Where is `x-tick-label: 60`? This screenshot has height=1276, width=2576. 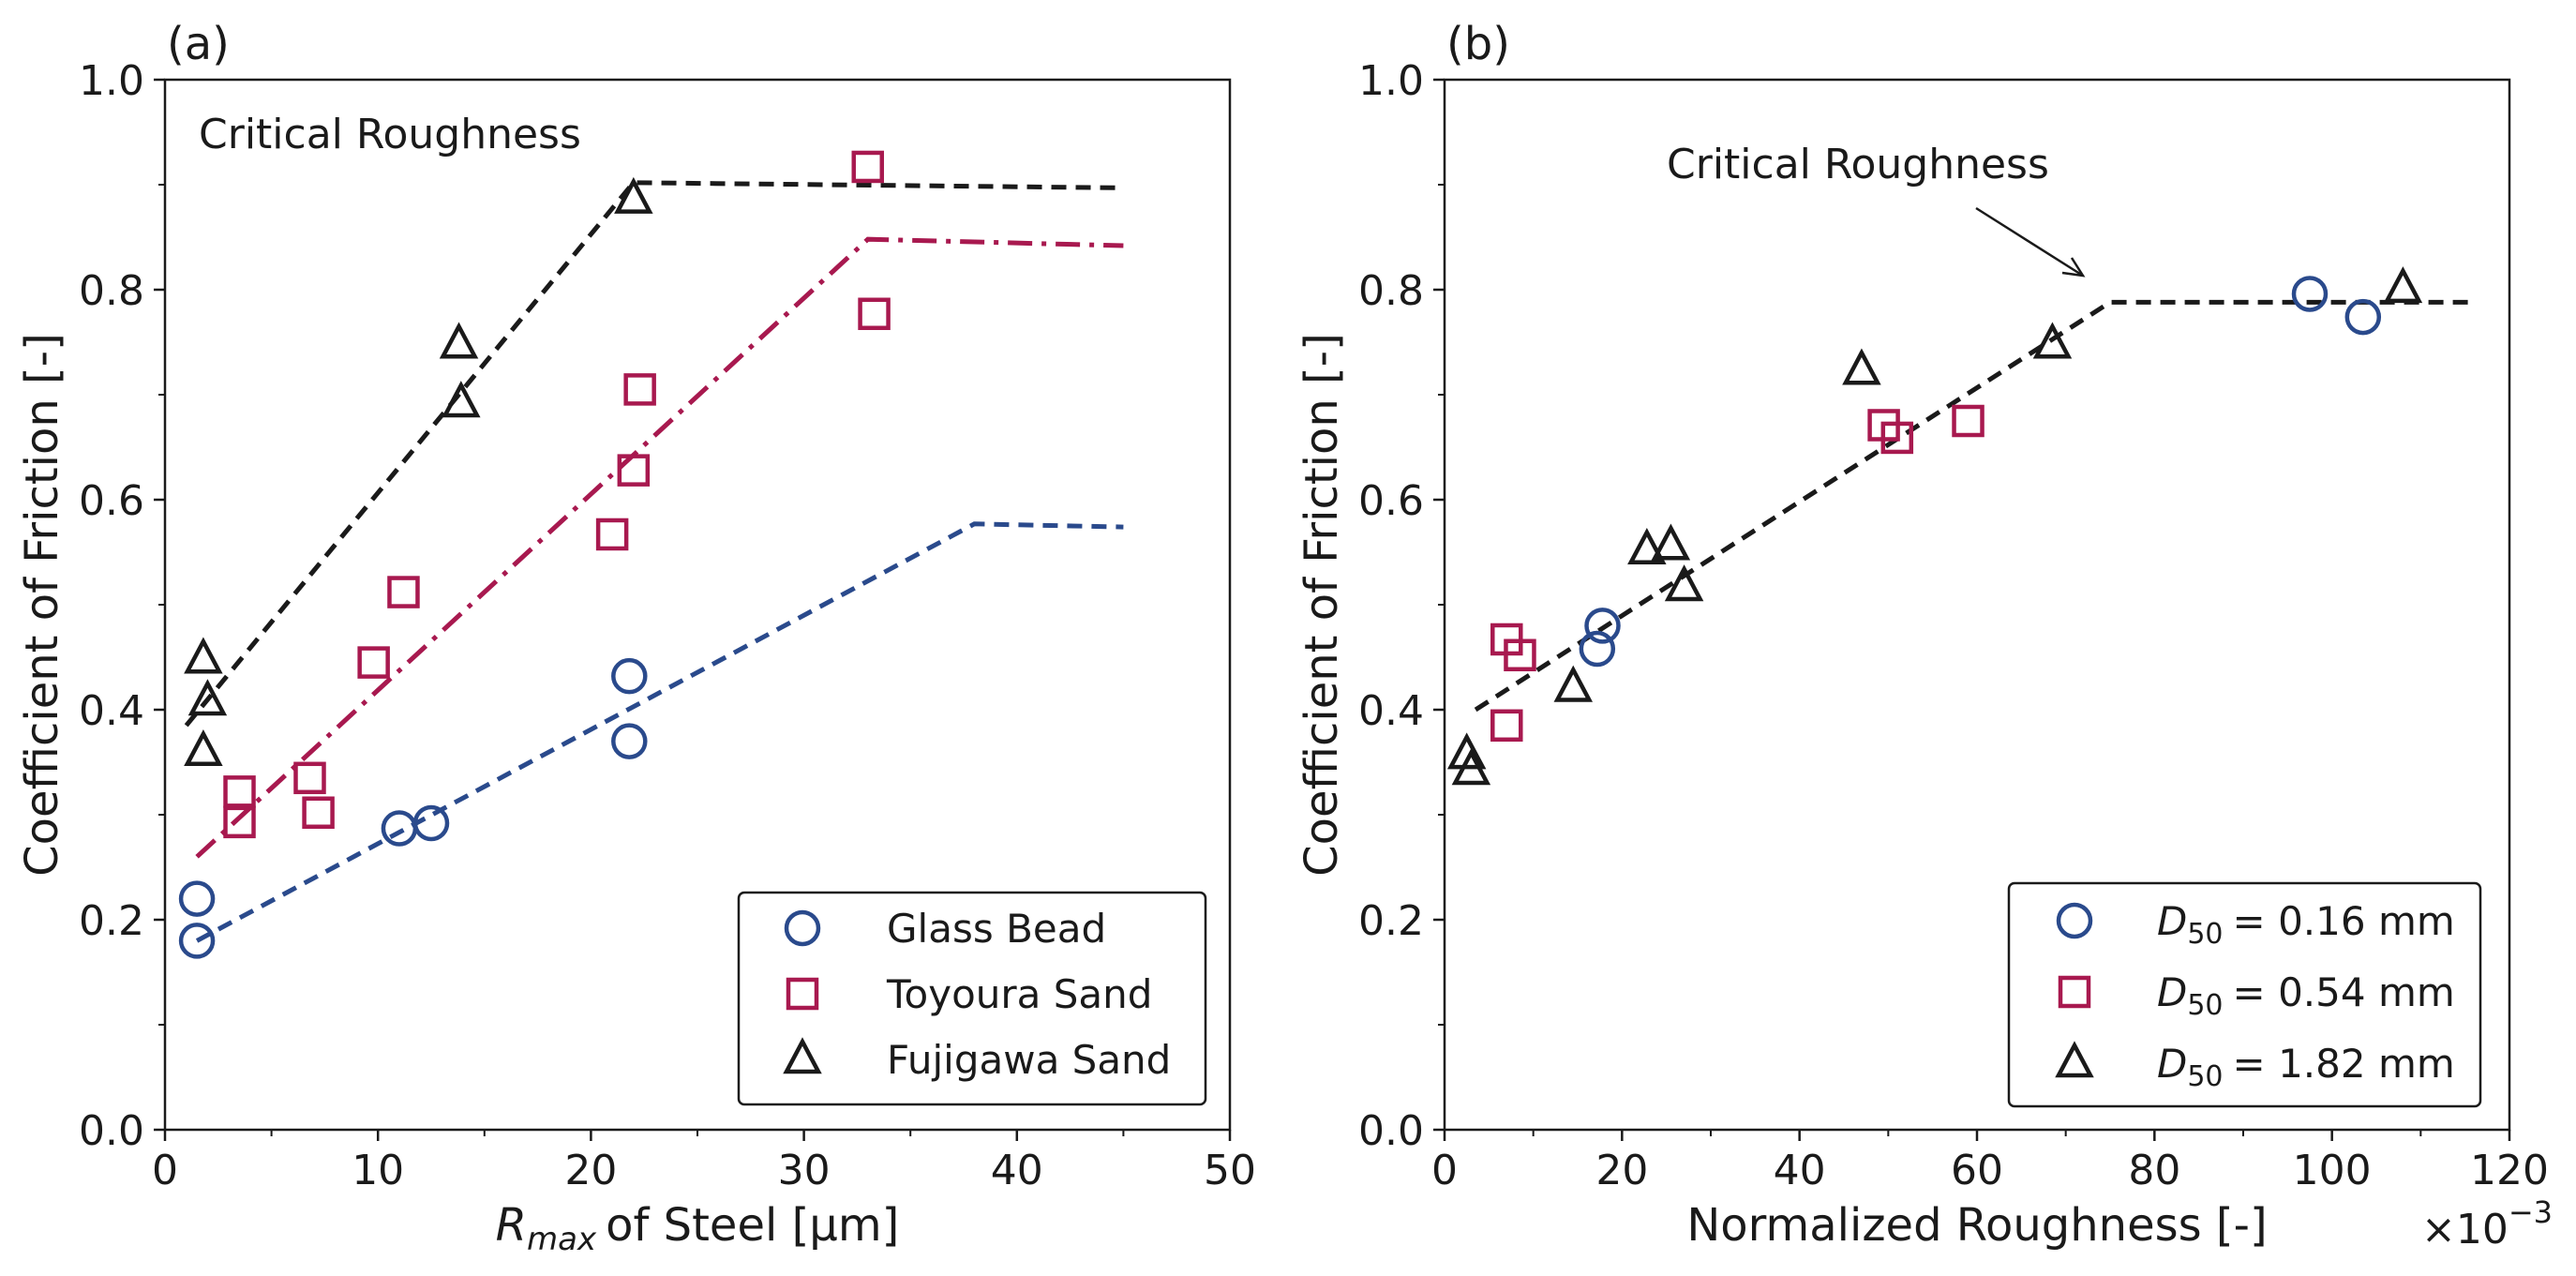
x-tick-label: 60 is located at coordinates (1977, 1170).